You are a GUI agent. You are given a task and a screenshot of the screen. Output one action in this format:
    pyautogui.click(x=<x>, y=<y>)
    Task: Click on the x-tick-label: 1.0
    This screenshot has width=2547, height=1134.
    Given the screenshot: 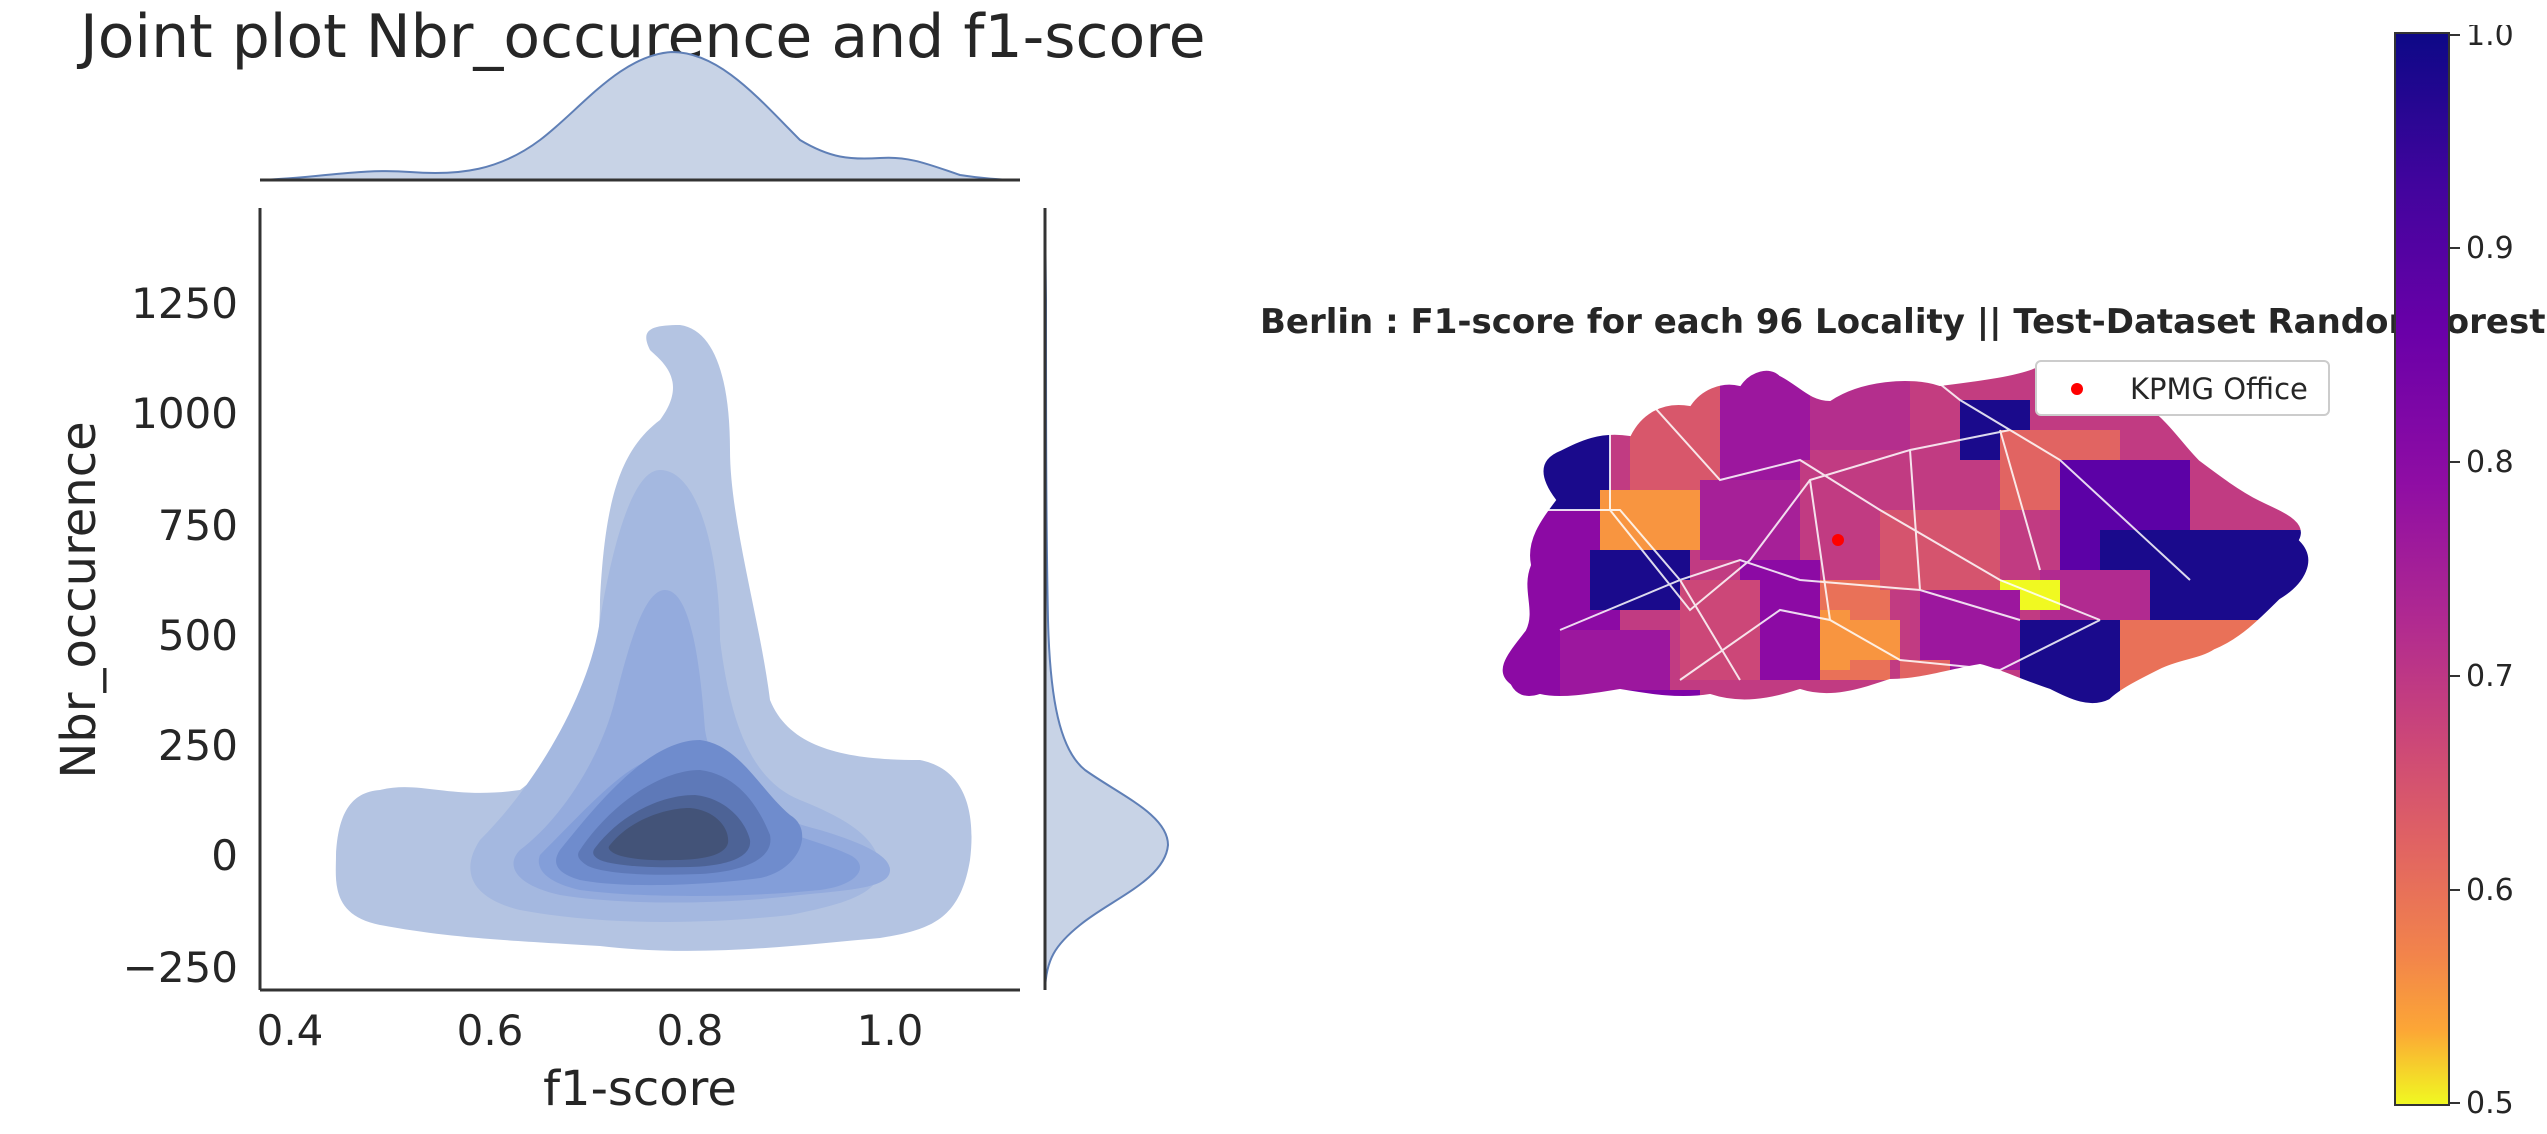 What is the action you would take?
    pyautogui.click(x=890, y=1030)
    